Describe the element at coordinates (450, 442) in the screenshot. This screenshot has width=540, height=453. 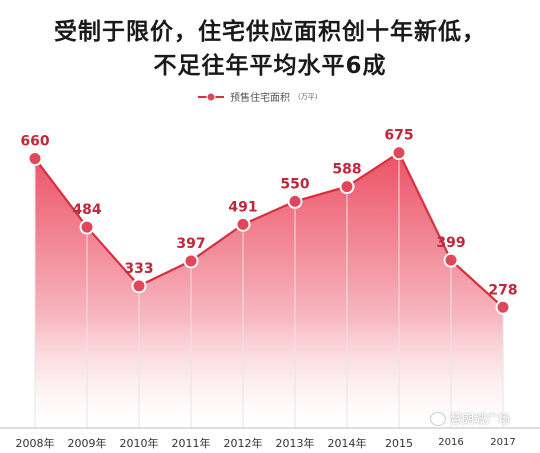
I see `x-tick-label: 2016` at that location.